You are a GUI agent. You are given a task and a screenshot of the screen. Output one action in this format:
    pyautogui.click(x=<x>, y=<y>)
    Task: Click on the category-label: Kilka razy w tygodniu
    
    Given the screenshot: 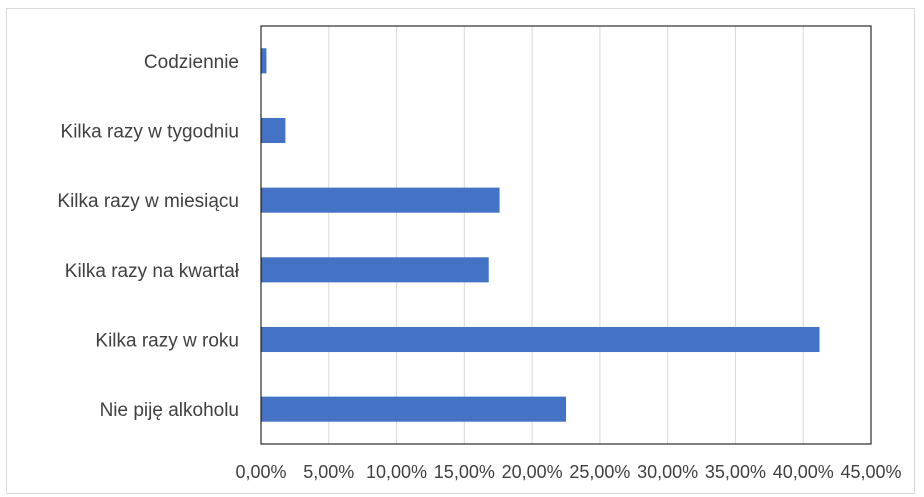 What is the action you would take?
    pyautogui.click(x=150, y=132)
    